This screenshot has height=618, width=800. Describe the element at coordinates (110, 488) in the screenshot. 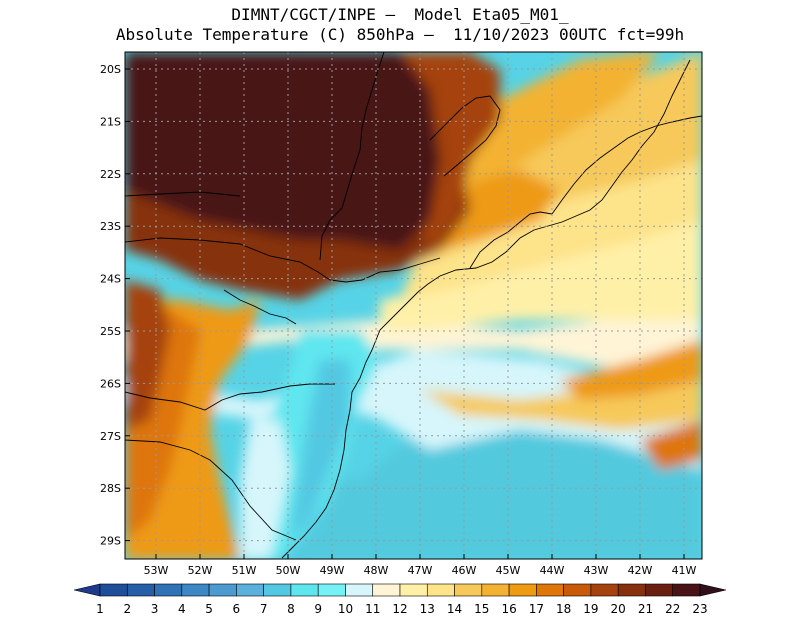

I see `lat-tick-label: 28S` at that location.